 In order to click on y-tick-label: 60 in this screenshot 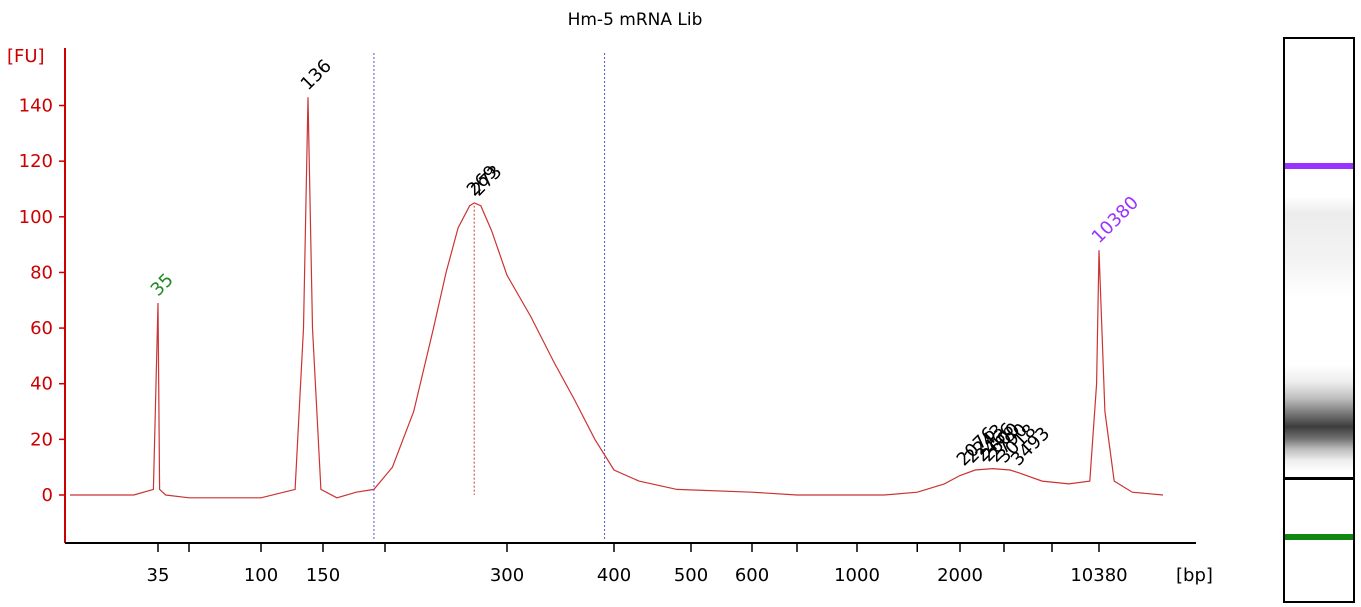, I will do `click(41, 328)`.